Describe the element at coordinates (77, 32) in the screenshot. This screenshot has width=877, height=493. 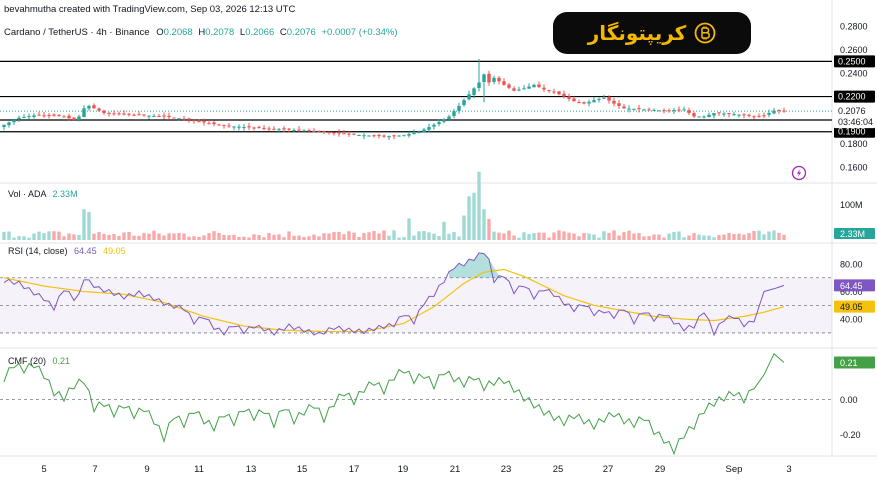
I see `symbol-title: Cardano / TetherUS · 4h · Binance` at that location.